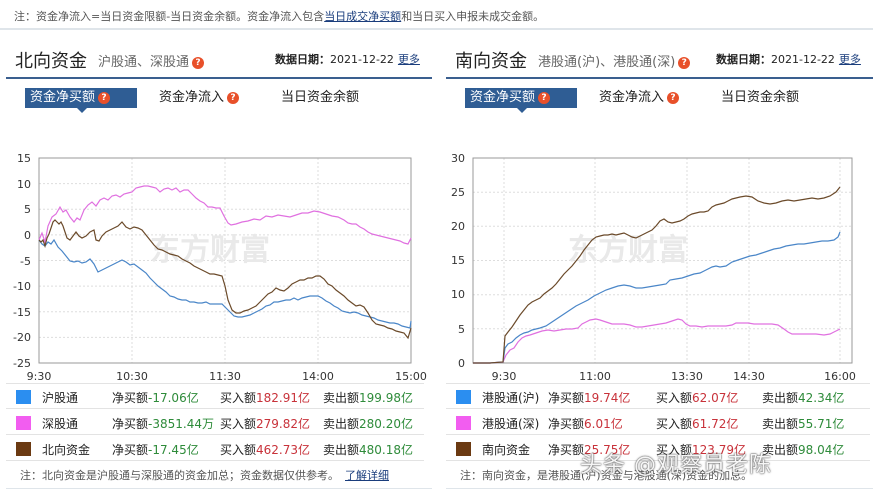 Image resolution: width=873 pixels, height=490 pixels. Describe the element at coordinates (788, 59) in the screenshot. I see `south-date: 数据日期：2021-12-22 更多` at that location.